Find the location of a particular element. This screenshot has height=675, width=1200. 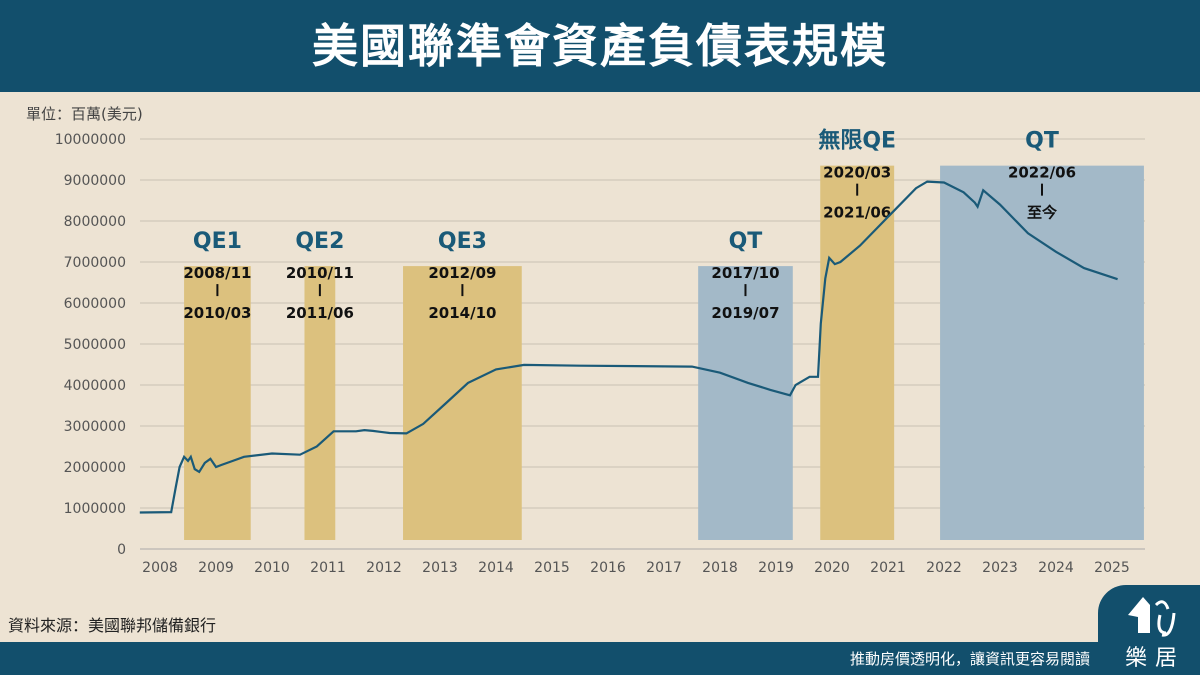

band-end-date: 2010/03 is located at coordinates (217, 313).